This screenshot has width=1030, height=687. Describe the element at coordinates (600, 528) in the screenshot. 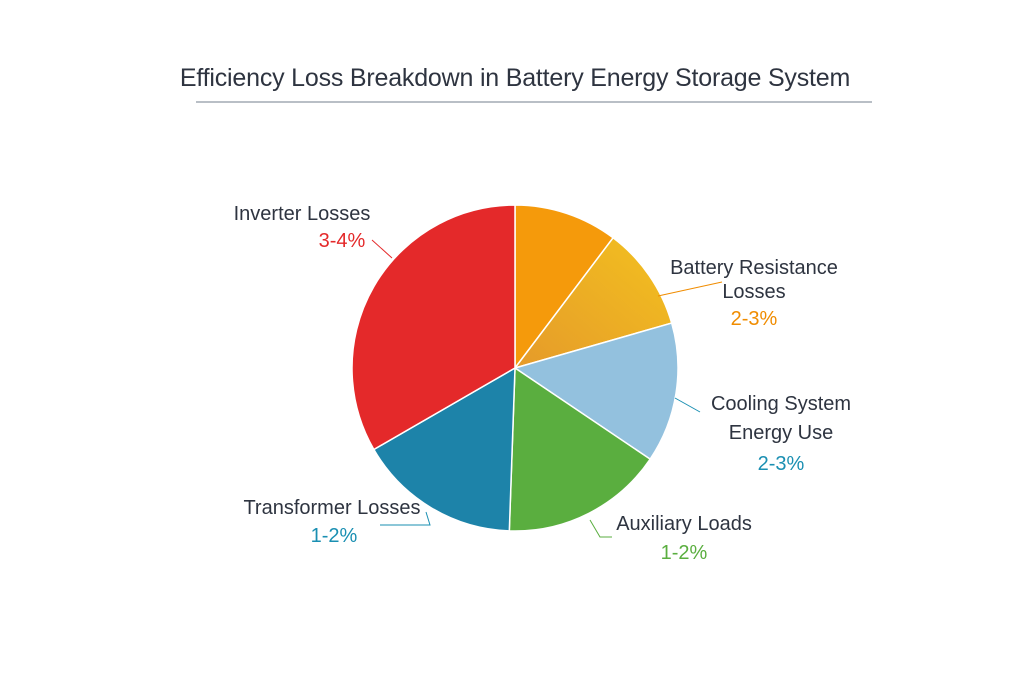

I see `leader-line-auxiliary-loads` at that location.